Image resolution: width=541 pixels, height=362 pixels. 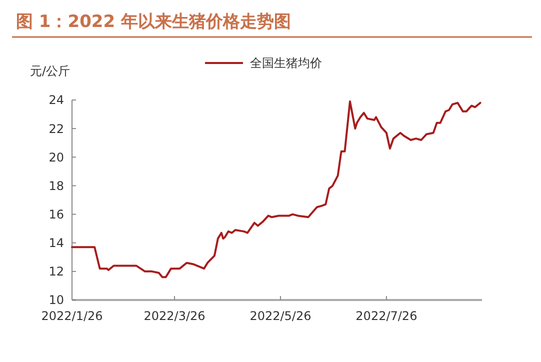 What do you see at coordinates (72, 316) in the screenshot?
I see `x-tick-label: 2022/1/26` at bounding box center [72, 316].